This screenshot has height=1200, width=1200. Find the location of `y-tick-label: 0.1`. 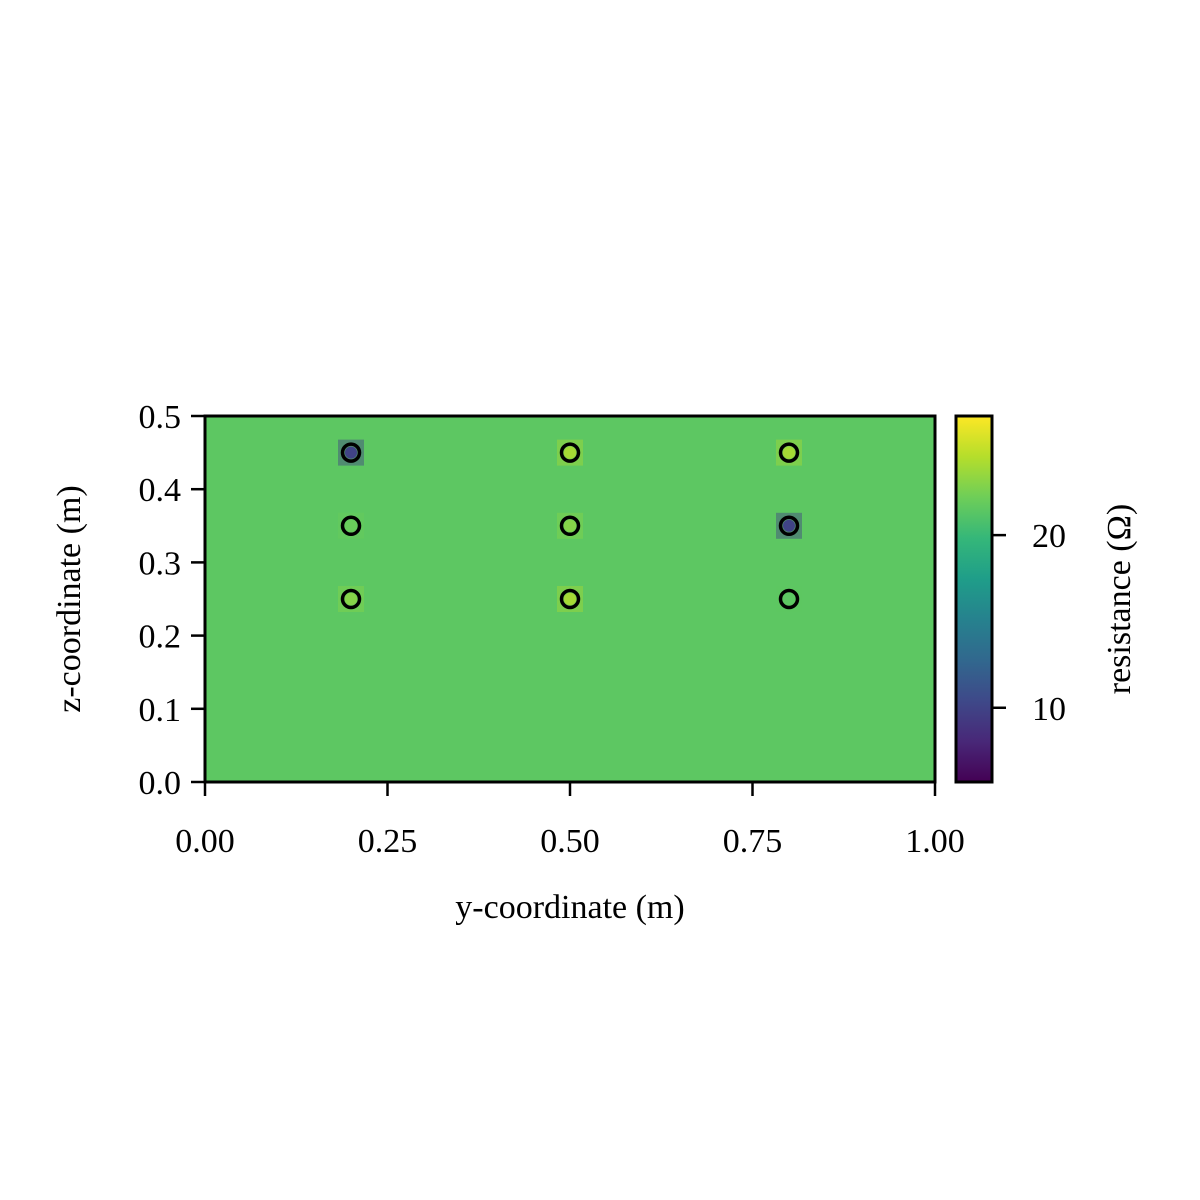

y-tick-label: 0.1 is located at coordinates (160, 710).